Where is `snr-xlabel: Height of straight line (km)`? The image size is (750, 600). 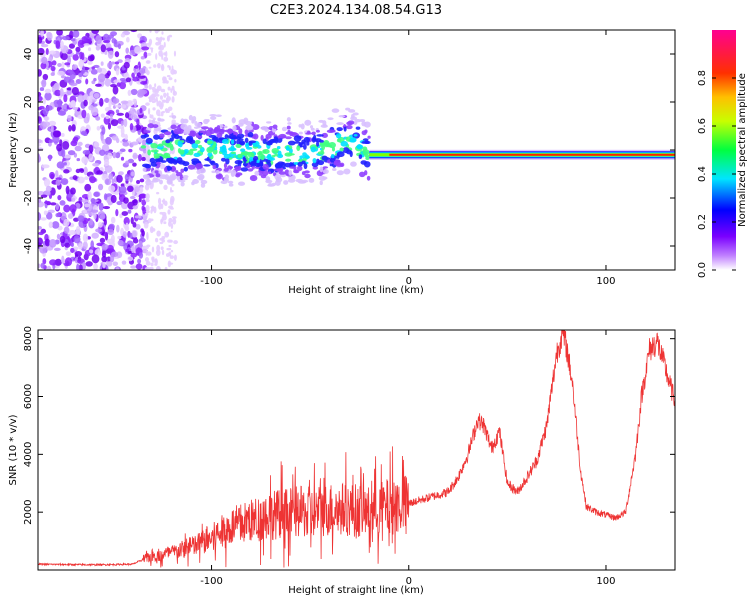
snr-xlabel: Height of straight line (km) is located at coordinates (356, 590).